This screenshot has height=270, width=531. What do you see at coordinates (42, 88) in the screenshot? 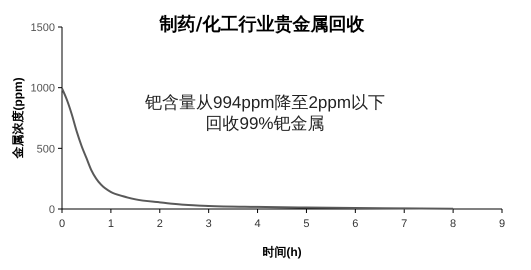
I see `y-tick-label: 1000` at bounding box center [42, 88].